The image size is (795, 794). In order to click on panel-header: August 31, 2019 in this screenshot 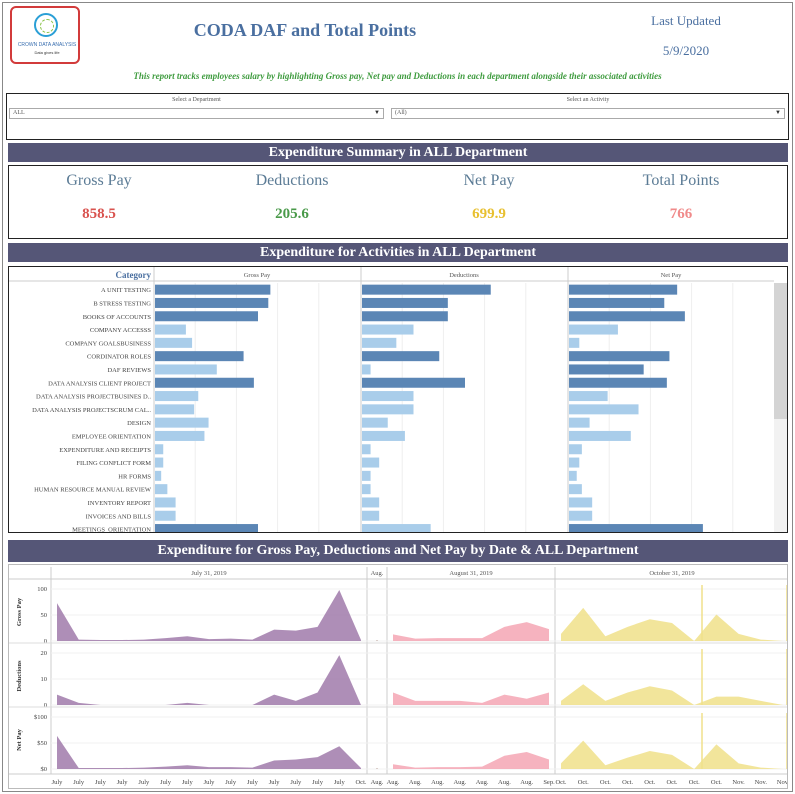, I will do `click(470, 573)`.